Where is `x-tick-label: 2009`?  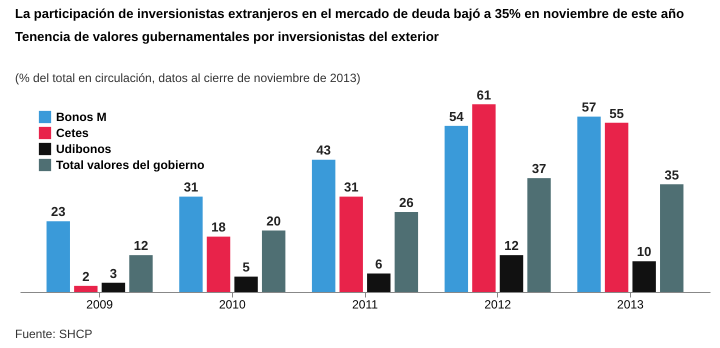
x-tick-label: 2009 is located at coordinates (100, 305).